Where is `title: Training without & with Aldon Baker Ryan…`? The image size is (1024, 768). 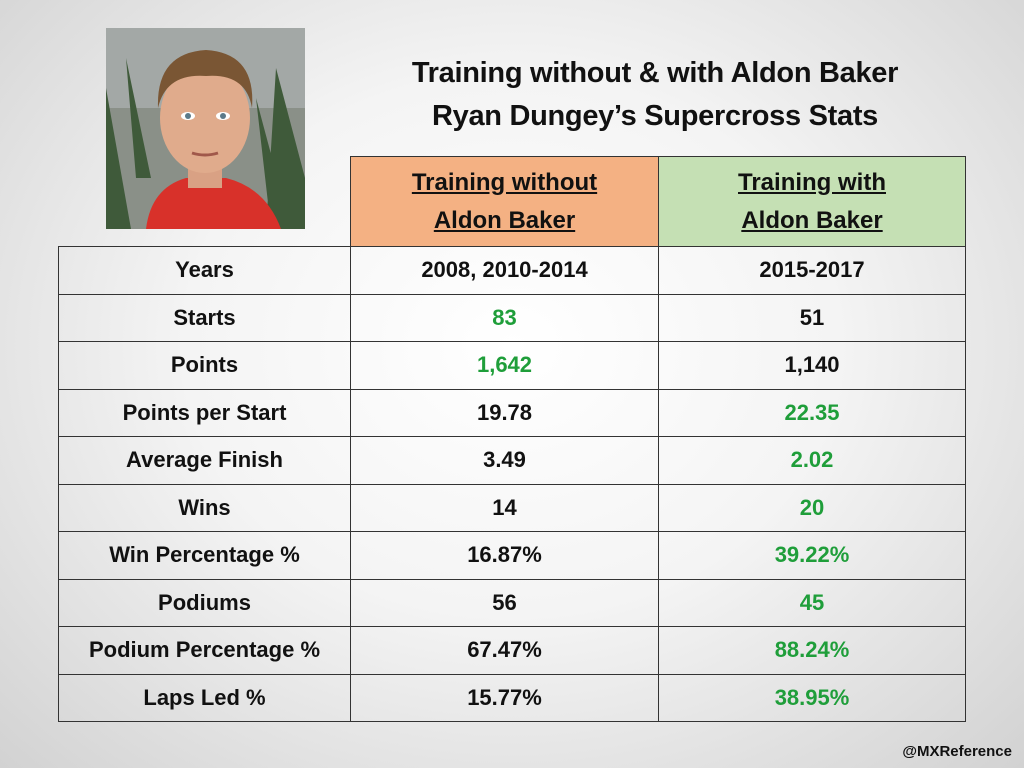
title: Training without & with Aldon Baker Ryan… is located at coordinates (655, 95).